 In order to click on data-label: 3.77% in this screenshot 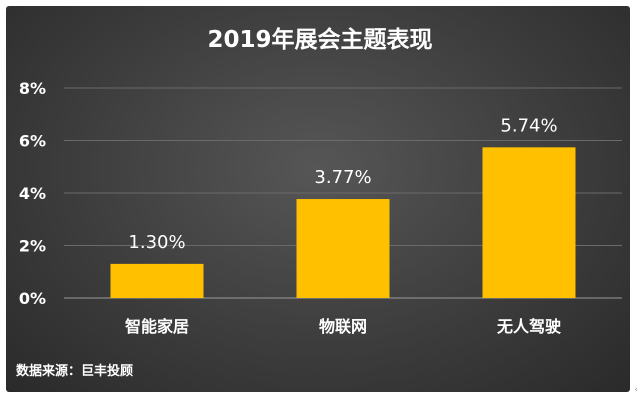, I will do `click(342, 177)`.